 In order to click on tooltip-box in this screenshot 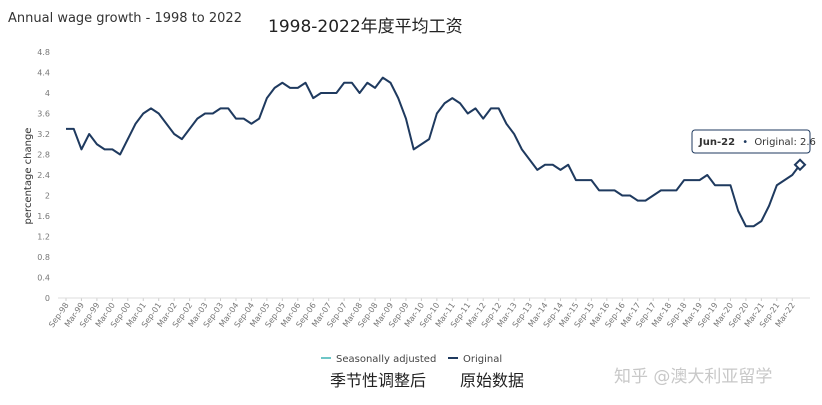, I will do `click(751, 141)`.